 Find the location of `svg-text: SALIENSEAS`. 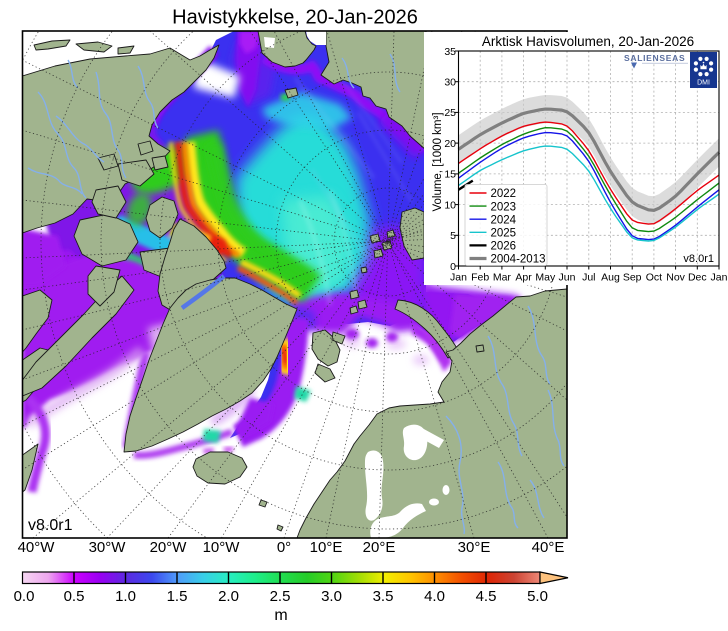

svg-text: SALIENSEAS is located at coordinates (654, 58).